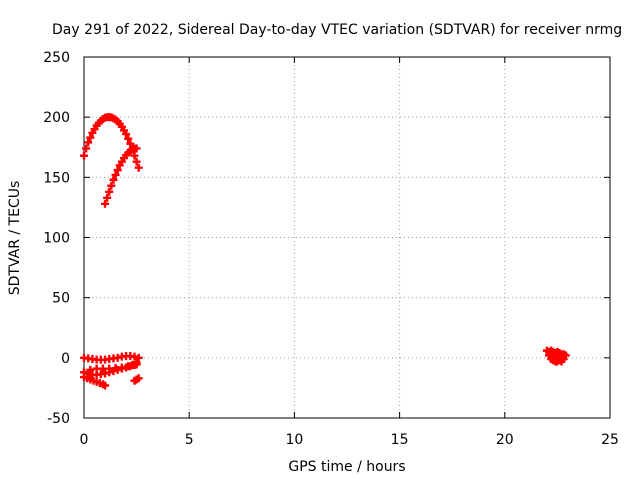  Describe the element at coordinates (346, 467) in the screenshot. I see `x-axis-label: GPS time / hours` at that location.